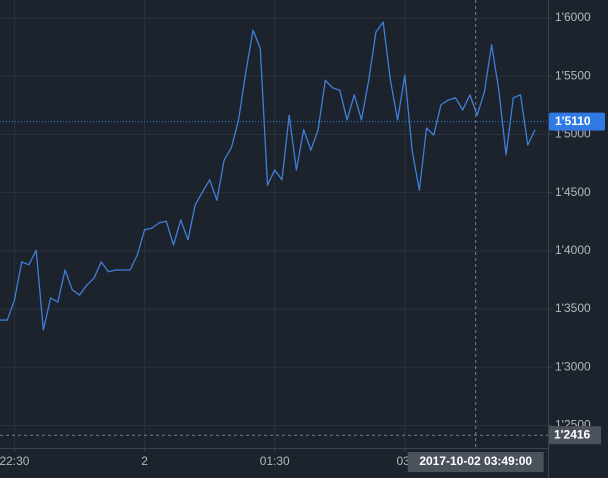 The height and width of the screenshot is (478, 608). Describe the element at coordinates (573, 121) in the screenshot. I see `last-price-label: 1'5110` at that location.